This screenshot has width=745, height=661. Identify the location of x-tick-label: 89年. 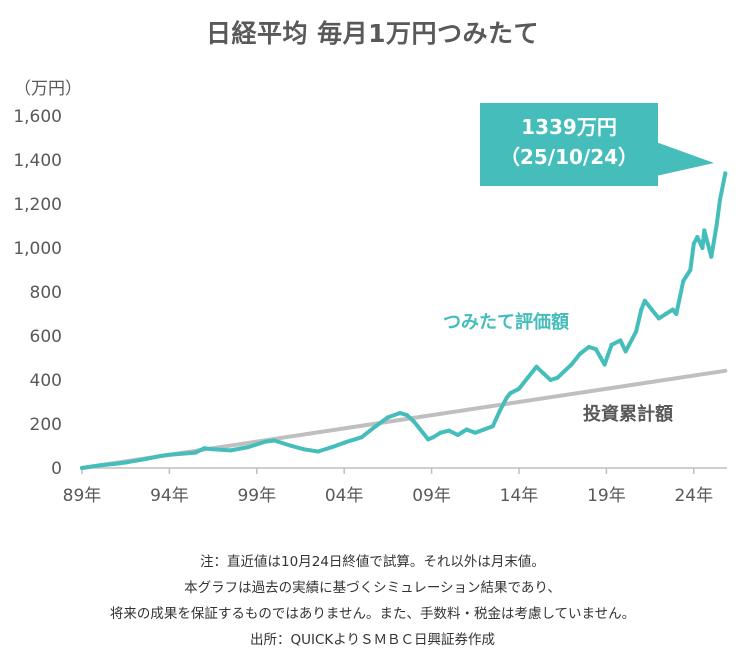
(82, 496).